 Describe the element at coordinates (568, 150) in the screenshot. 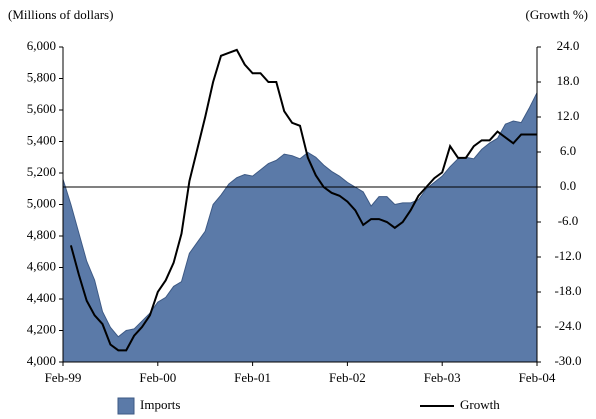

I see `y2-tick-label: 6.0` at that location.